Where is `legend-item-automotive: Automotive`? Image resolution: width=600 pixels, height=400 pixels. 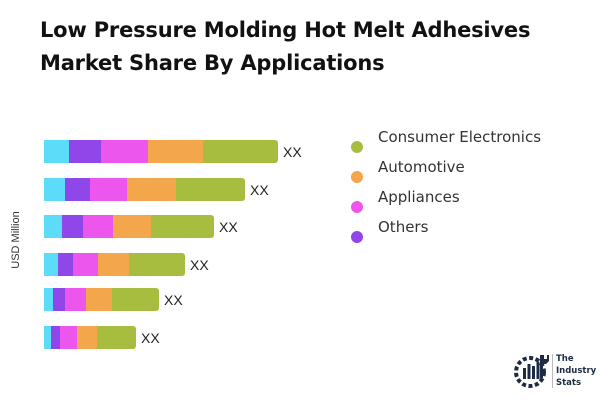 legend-item-automotive: Automotive is located at coordinates (468, 170).